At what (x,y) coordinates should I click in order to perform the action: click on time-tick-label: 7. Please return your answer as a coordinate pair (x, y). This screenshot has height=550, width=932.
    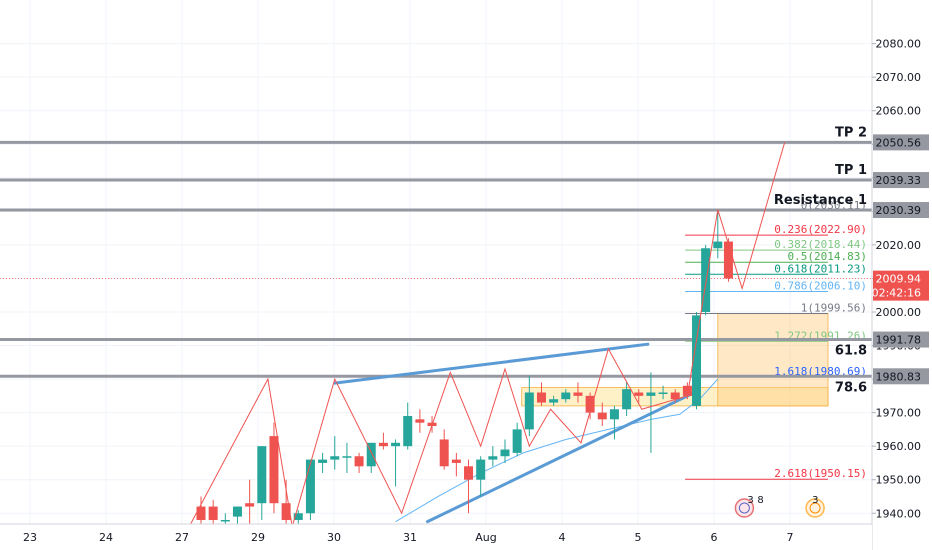
    Looking at the image, I should click on (790, 537).